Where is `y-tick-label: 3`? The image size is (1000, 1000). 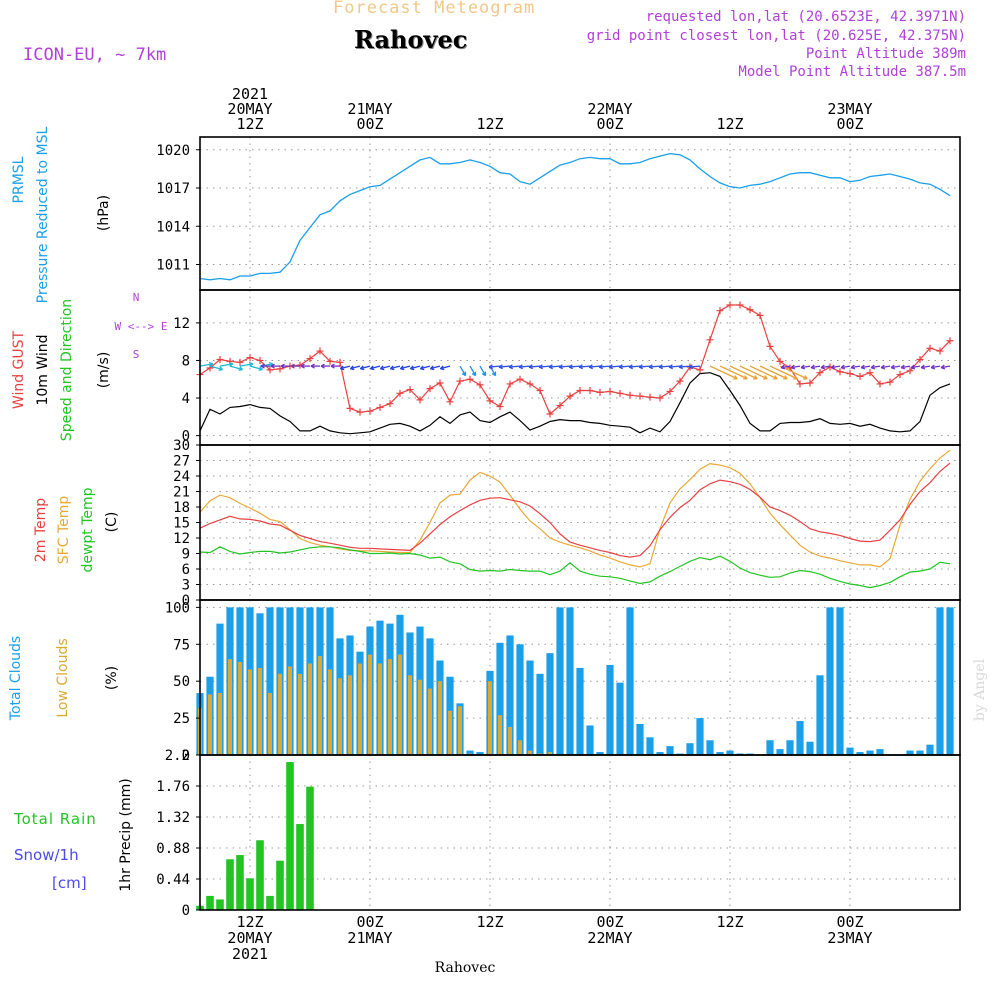 y-tick-label: 3 is located at coordinates (186, 586).